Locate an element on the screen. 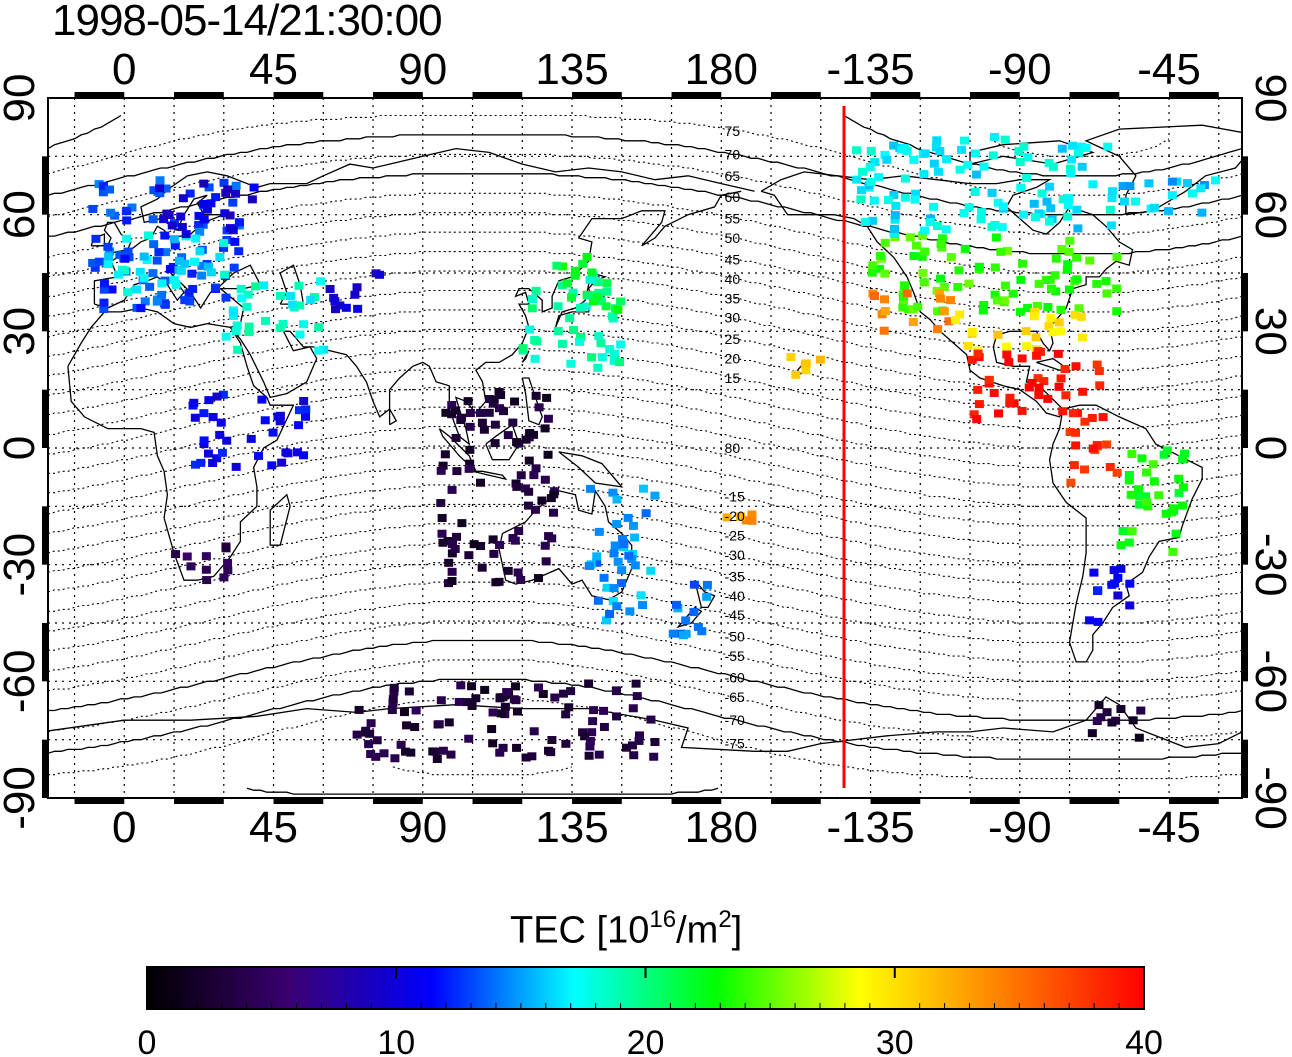 The image size is (1292, 1057). colorbar-tick-label: 0 is located at coordinates (147, 1040).